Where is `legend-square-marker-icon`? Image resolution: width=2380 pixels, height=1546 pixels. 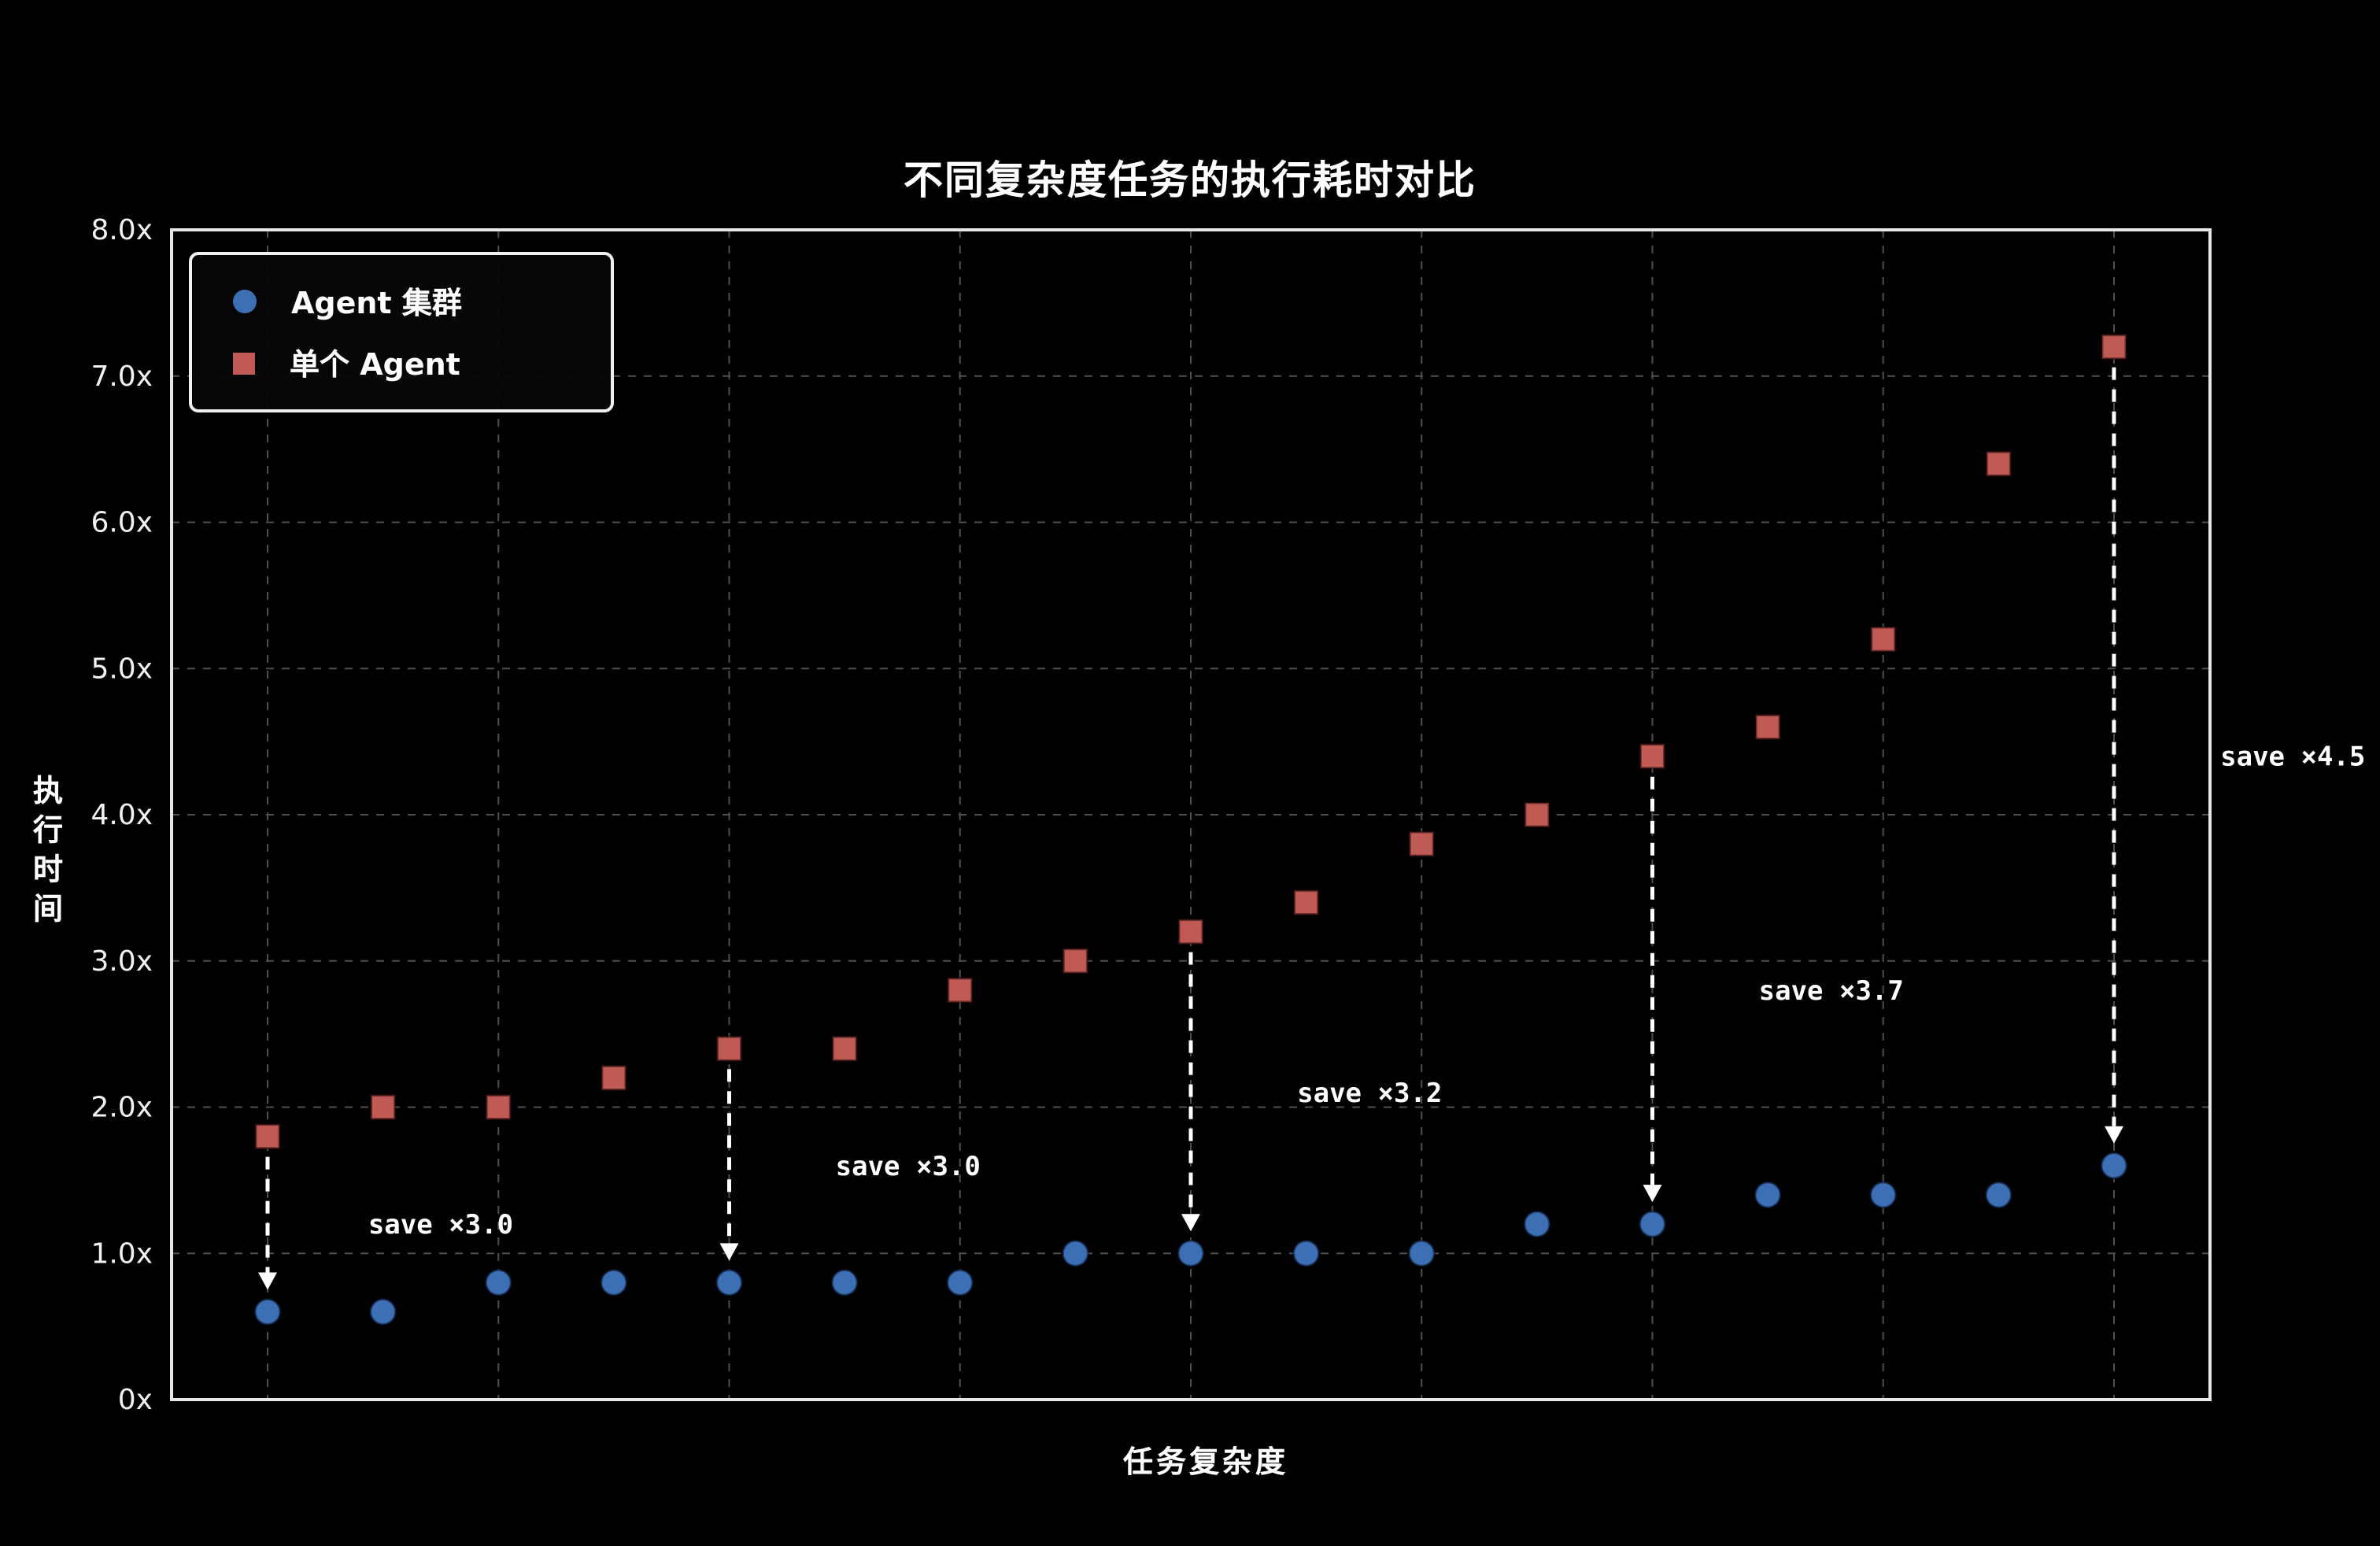
legend-square-marker-icon is located at coordinates (244, 363).